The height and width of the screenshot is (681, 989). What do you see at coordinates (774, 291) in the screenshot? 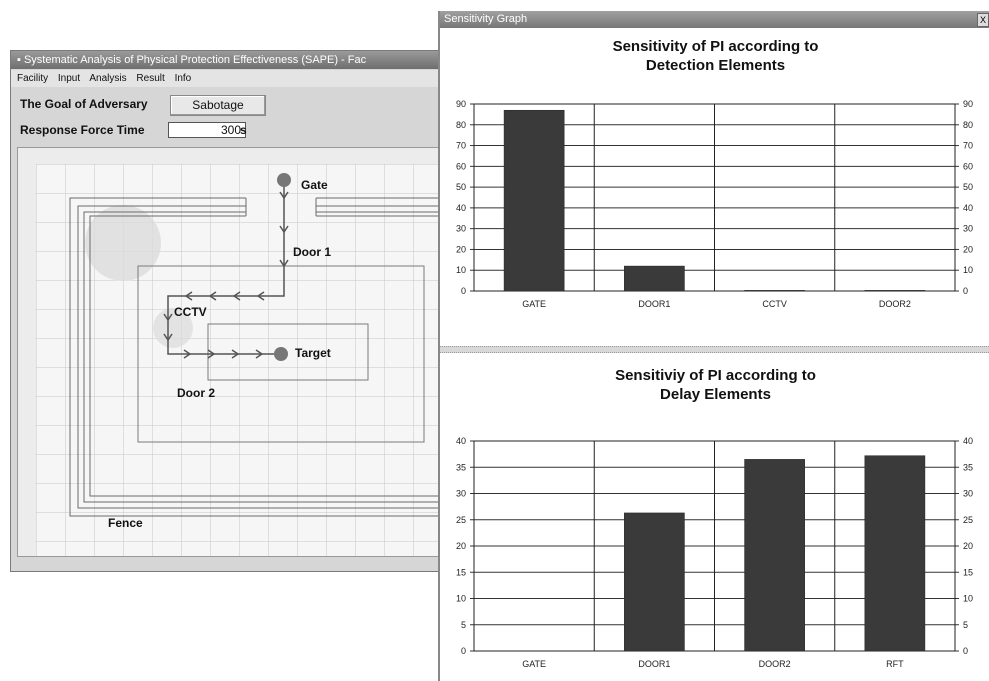
I see `bar-cctv` at bounding box center [774, 291].